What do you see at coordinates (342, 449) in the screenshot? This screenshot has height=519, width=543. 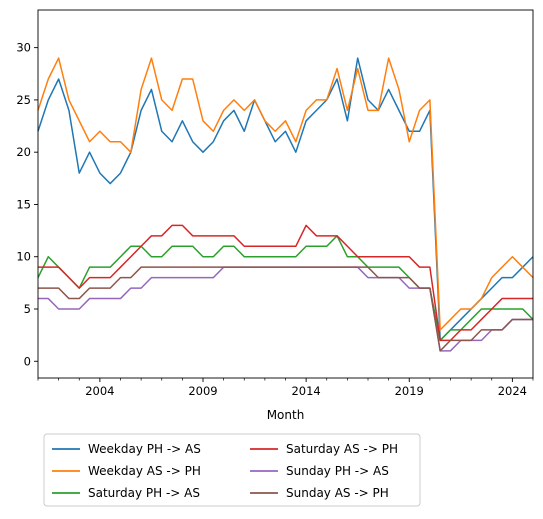 I see `legend-label-4: Saturday AS -> PH` at bounding box center [342, 449].